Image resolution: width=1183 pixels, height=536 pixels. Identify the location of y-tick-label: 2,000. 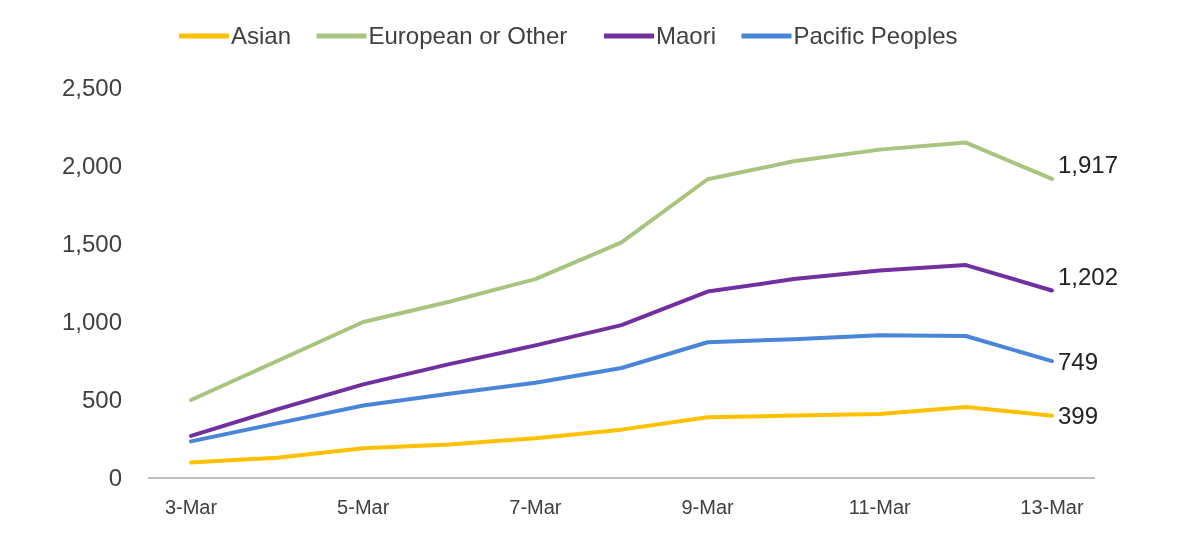
(91, 166).